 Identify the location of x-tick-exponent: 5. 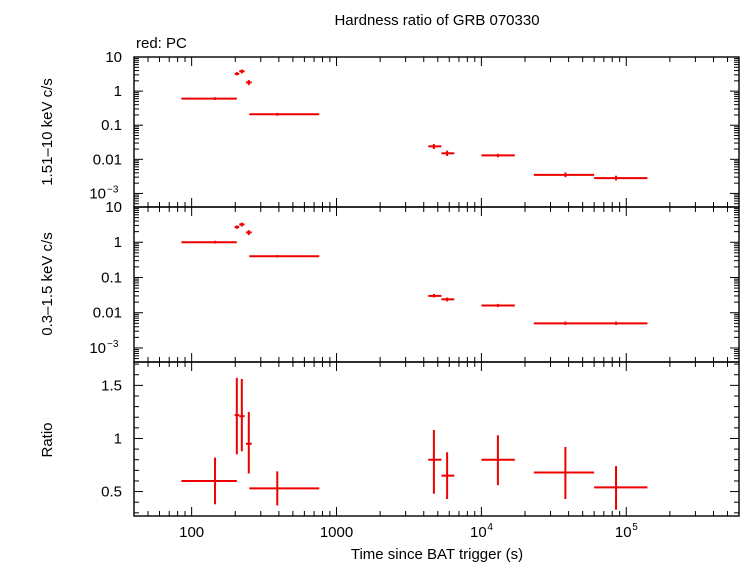
(635, 527).